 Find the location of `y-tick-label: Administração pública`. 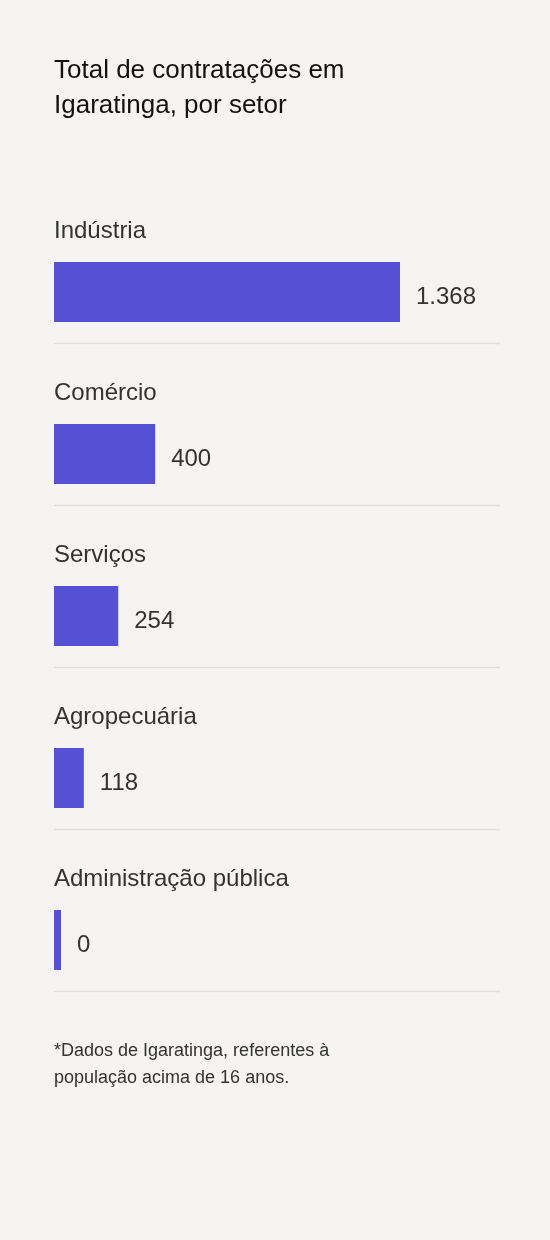

y-tick-label: Administração pública is located at coordinates (172, 877).